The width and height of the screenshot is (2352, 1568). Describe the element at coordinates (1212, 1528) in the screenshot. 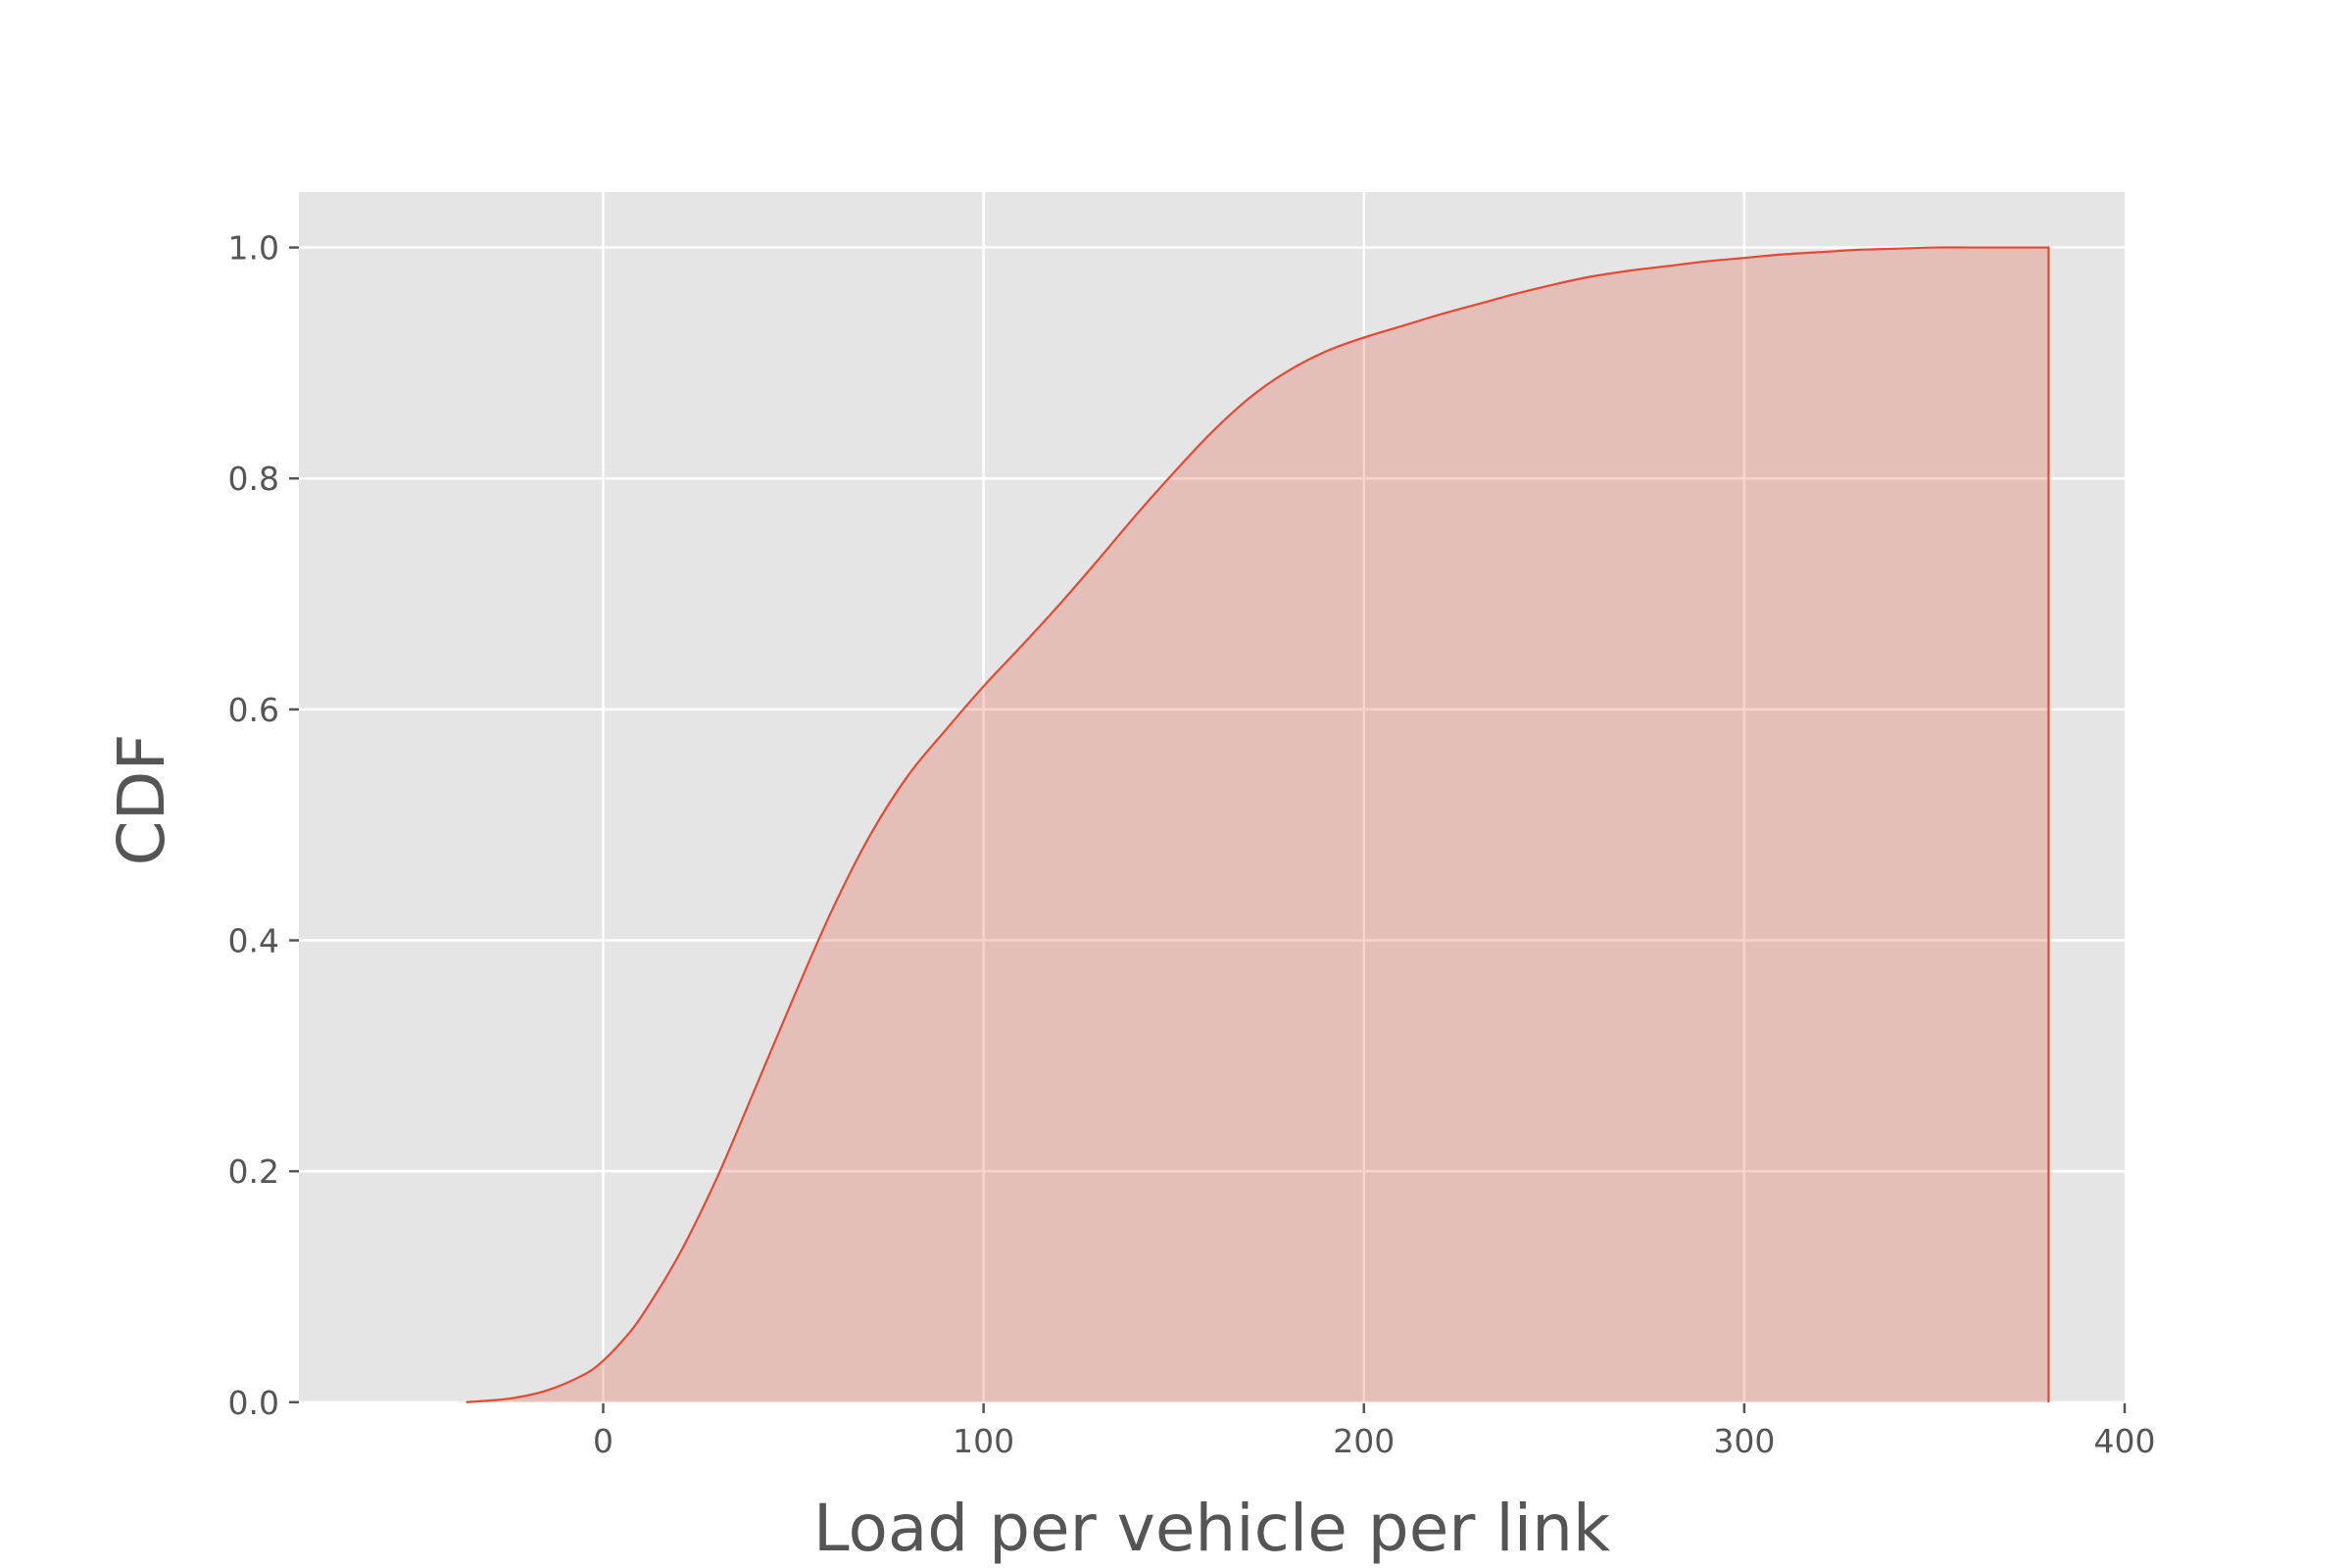

I see `x-axis-label: Load per vehicle per link` at that location.